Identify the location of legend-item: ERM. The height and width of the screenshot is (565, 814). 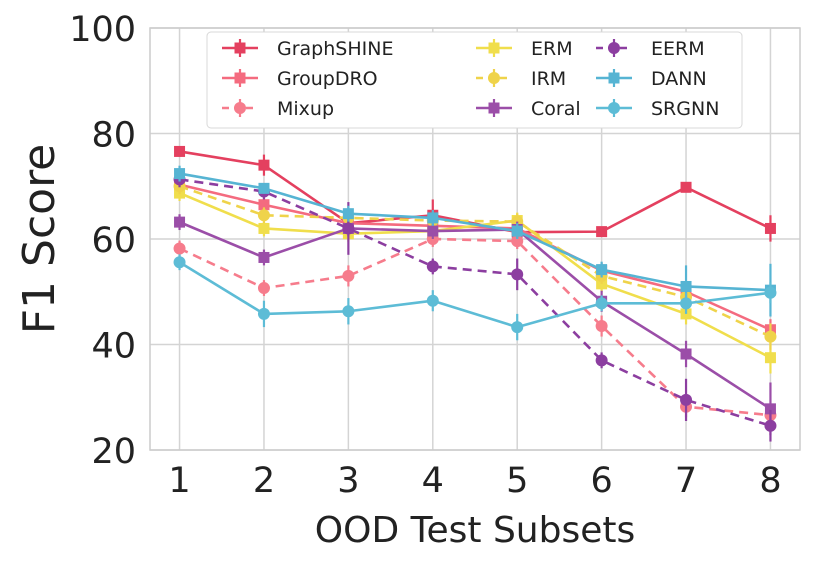
(524, 49).